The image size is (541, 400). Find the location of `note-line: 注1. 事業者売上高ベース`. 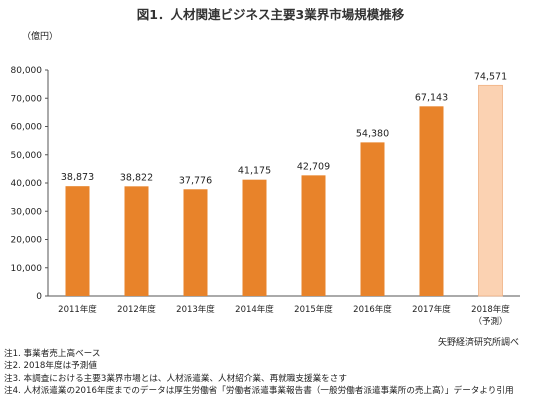

note-line: 注1. 事業者売上高ベース is located at coordinates (52, 354).